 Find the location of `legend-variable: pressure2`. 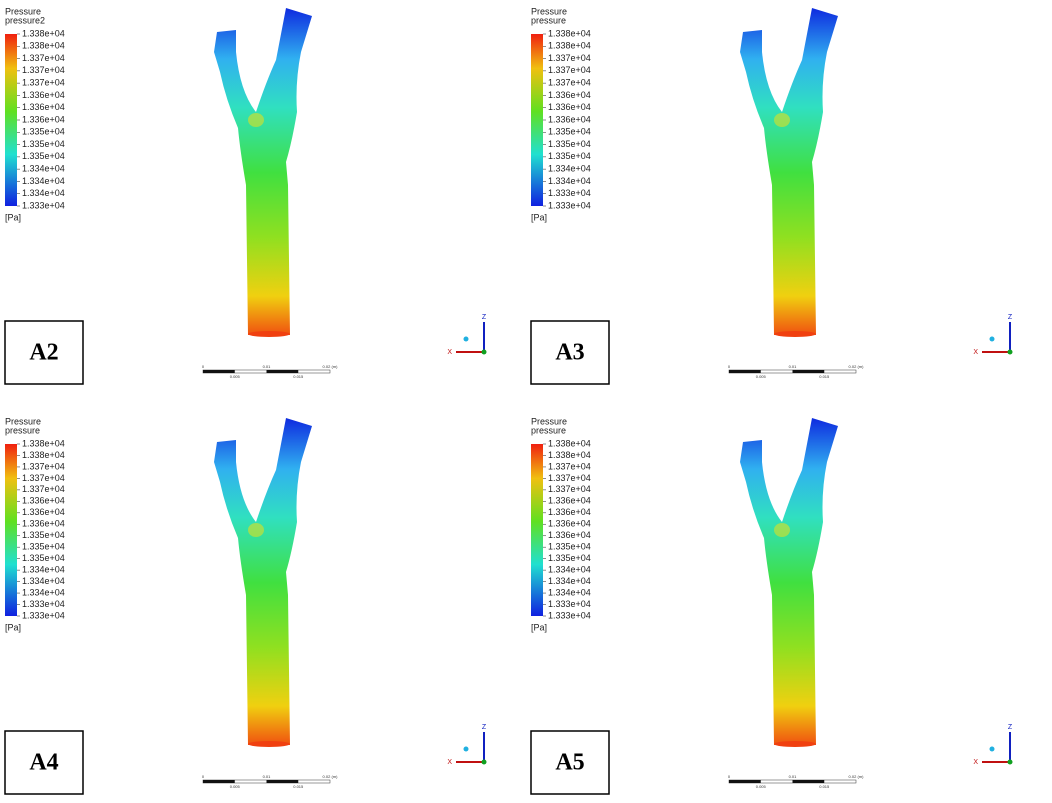

legend-variable: pressure2 is located at coordinates (25, 20).